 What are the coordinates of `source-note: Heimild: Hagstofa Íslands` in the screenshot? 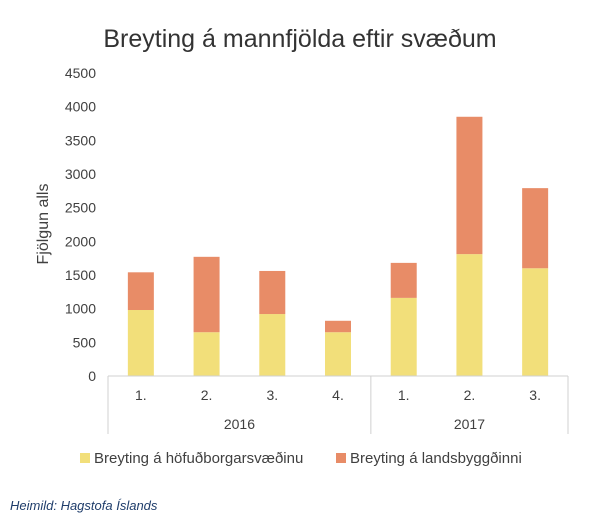 It's located at (84, 505).